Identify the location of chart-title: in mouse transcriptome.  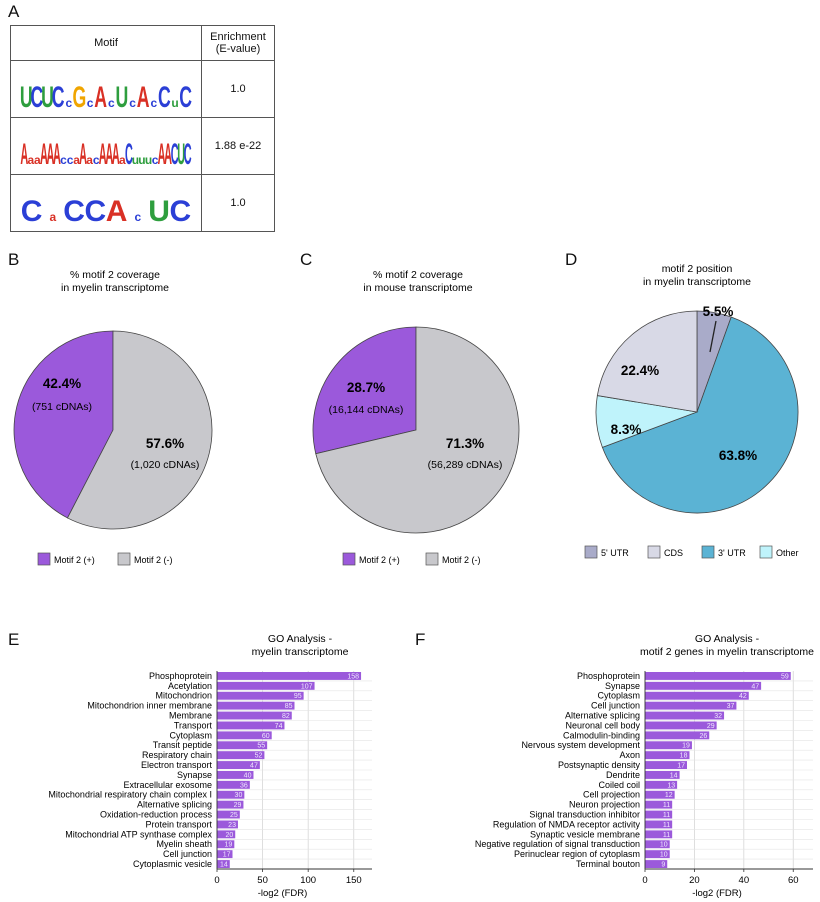
(417, 288).